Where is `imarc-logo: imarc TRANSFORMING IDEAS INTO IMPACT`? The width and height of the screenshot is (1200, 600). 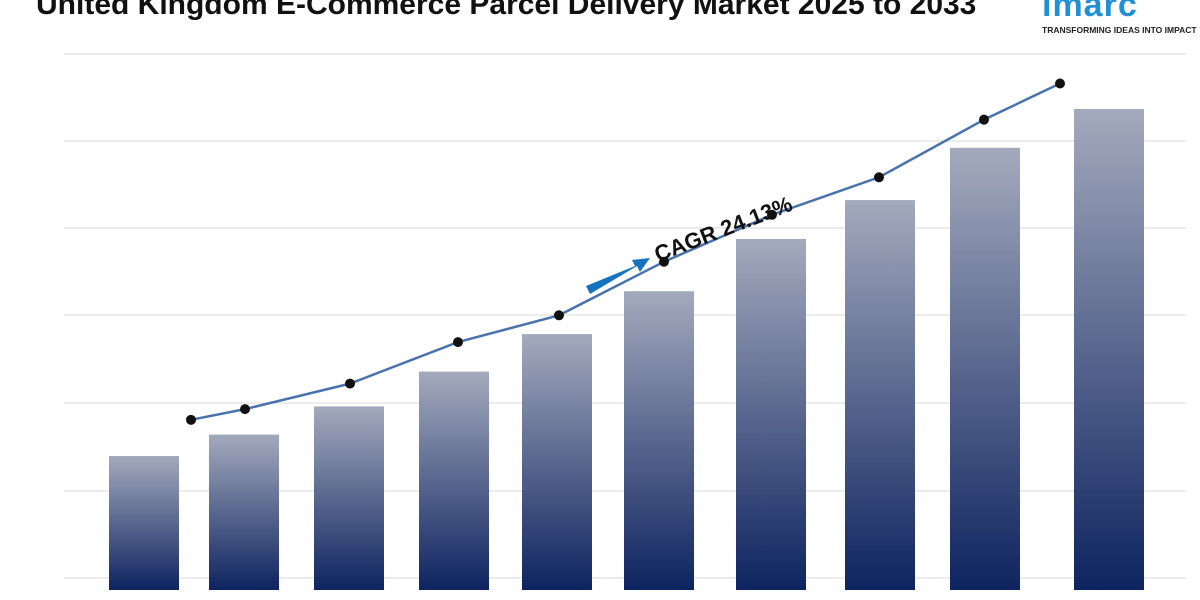
imarc-logo: imarc TRANSFORMING IDEAS INTO IMPACT is located at coordinates (1120, 20).